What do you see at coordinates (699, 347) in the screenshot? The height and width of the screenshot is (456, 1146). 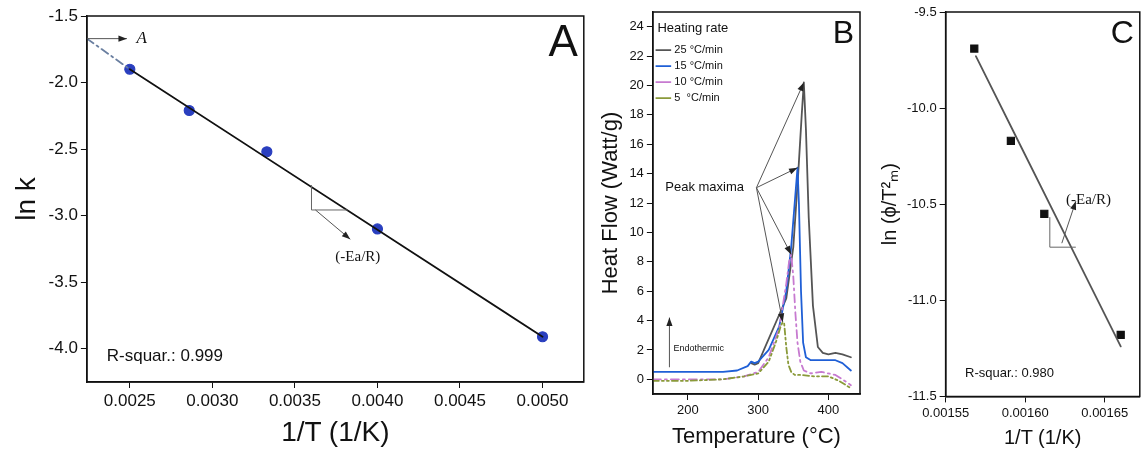 I see `annotation: Endothermic` at bounding box center [699, 347].